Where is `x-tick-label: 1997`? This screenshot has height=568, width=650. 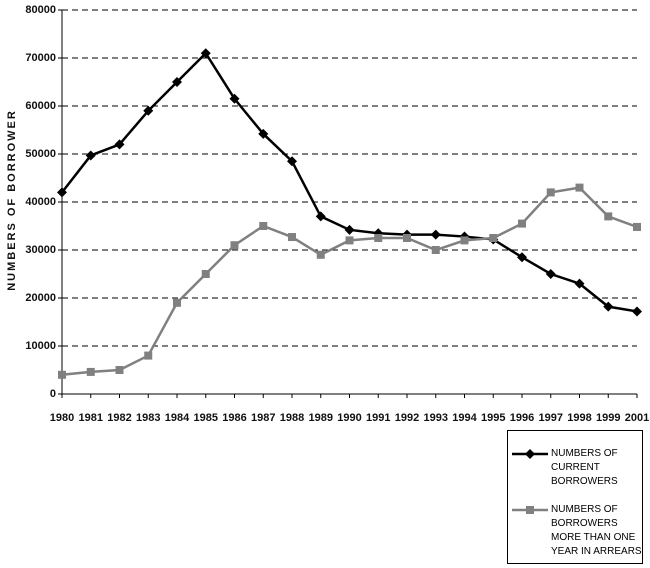
x-tick-label: 1997 is located at coordinates (551, 418).